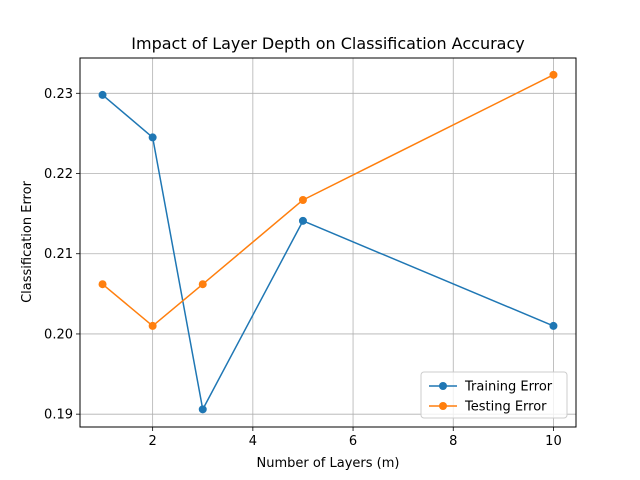 This screenshot has width=640, height=480. I want to click on x-tick-label: 4, so click(253, 441).